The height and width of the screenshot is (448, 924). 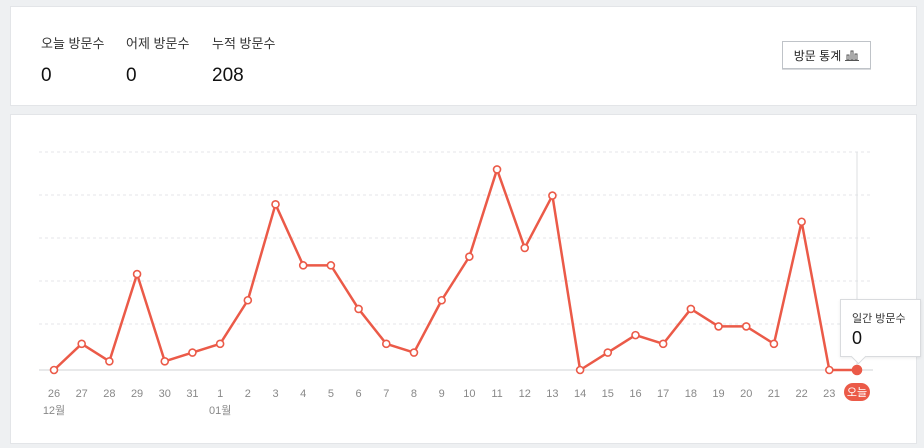 What do you see at coordinates (552, 394) in the screenshot?
I see `x-tick-label: 13` at bounding box center [552, 394].